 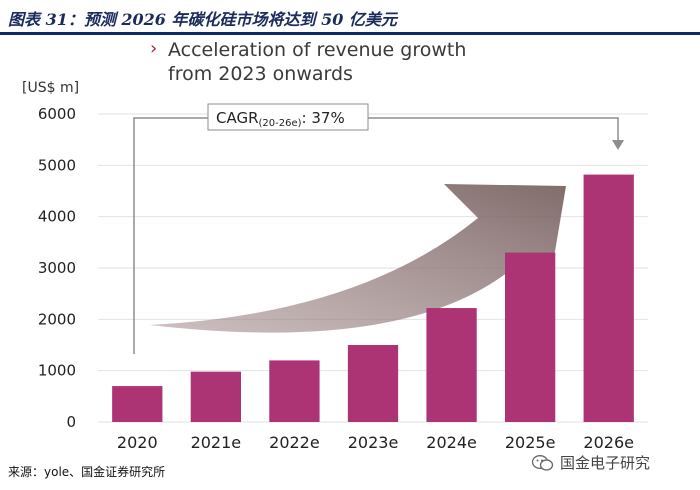 I want to click on bar-2020, so click(x=137, y=404).